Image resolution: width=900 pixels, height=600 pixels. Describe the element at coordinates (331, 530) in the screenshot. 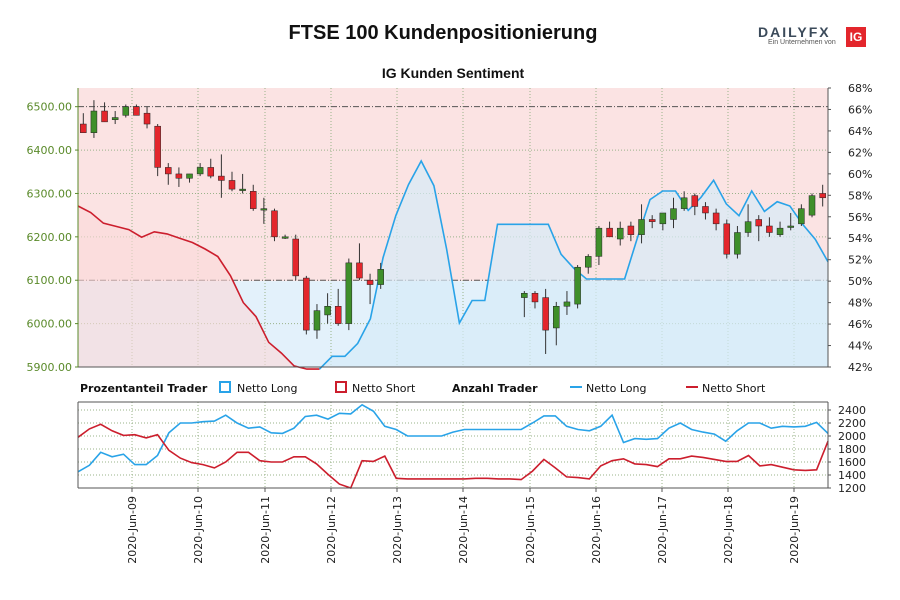

I see `date-tick-label: 2020-Jun-12` at that location.